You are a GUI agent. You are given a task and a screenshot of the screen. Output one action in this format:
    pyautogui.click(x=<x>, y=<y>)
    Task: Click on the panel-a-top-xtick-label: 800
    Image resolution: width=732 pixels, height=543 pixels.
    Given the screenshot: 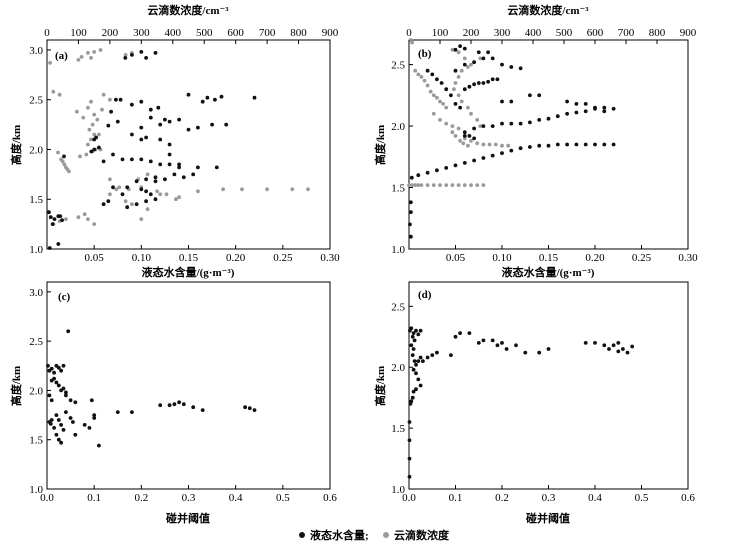 What is the action you would take?
    pyautogui.click(x=298, y=33)
    